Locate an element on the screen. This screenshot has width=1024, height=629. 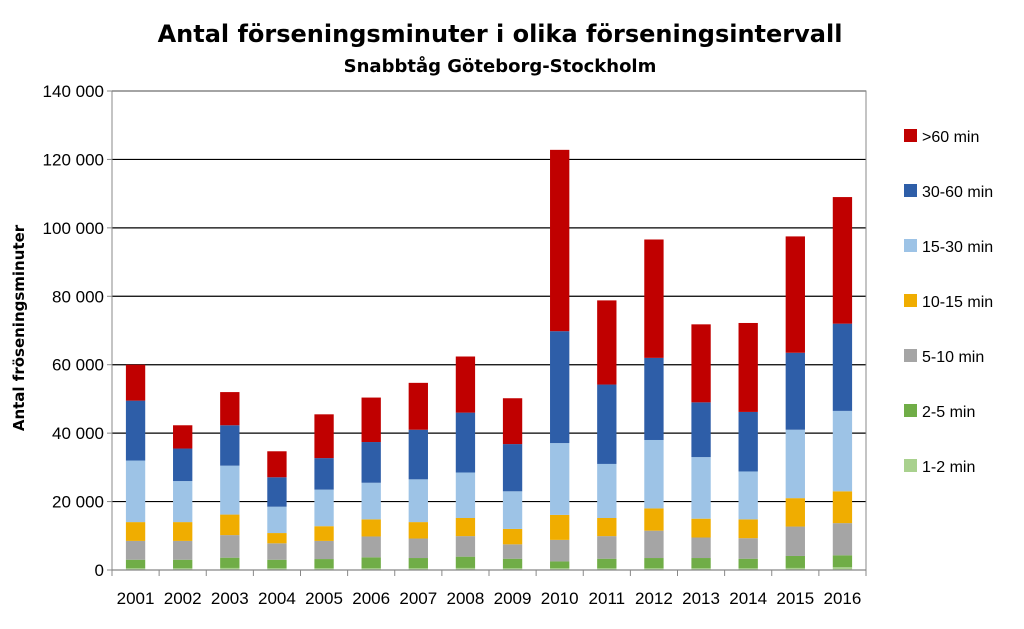
x-tick-label: 2007 is located at coordinates (418, 598).